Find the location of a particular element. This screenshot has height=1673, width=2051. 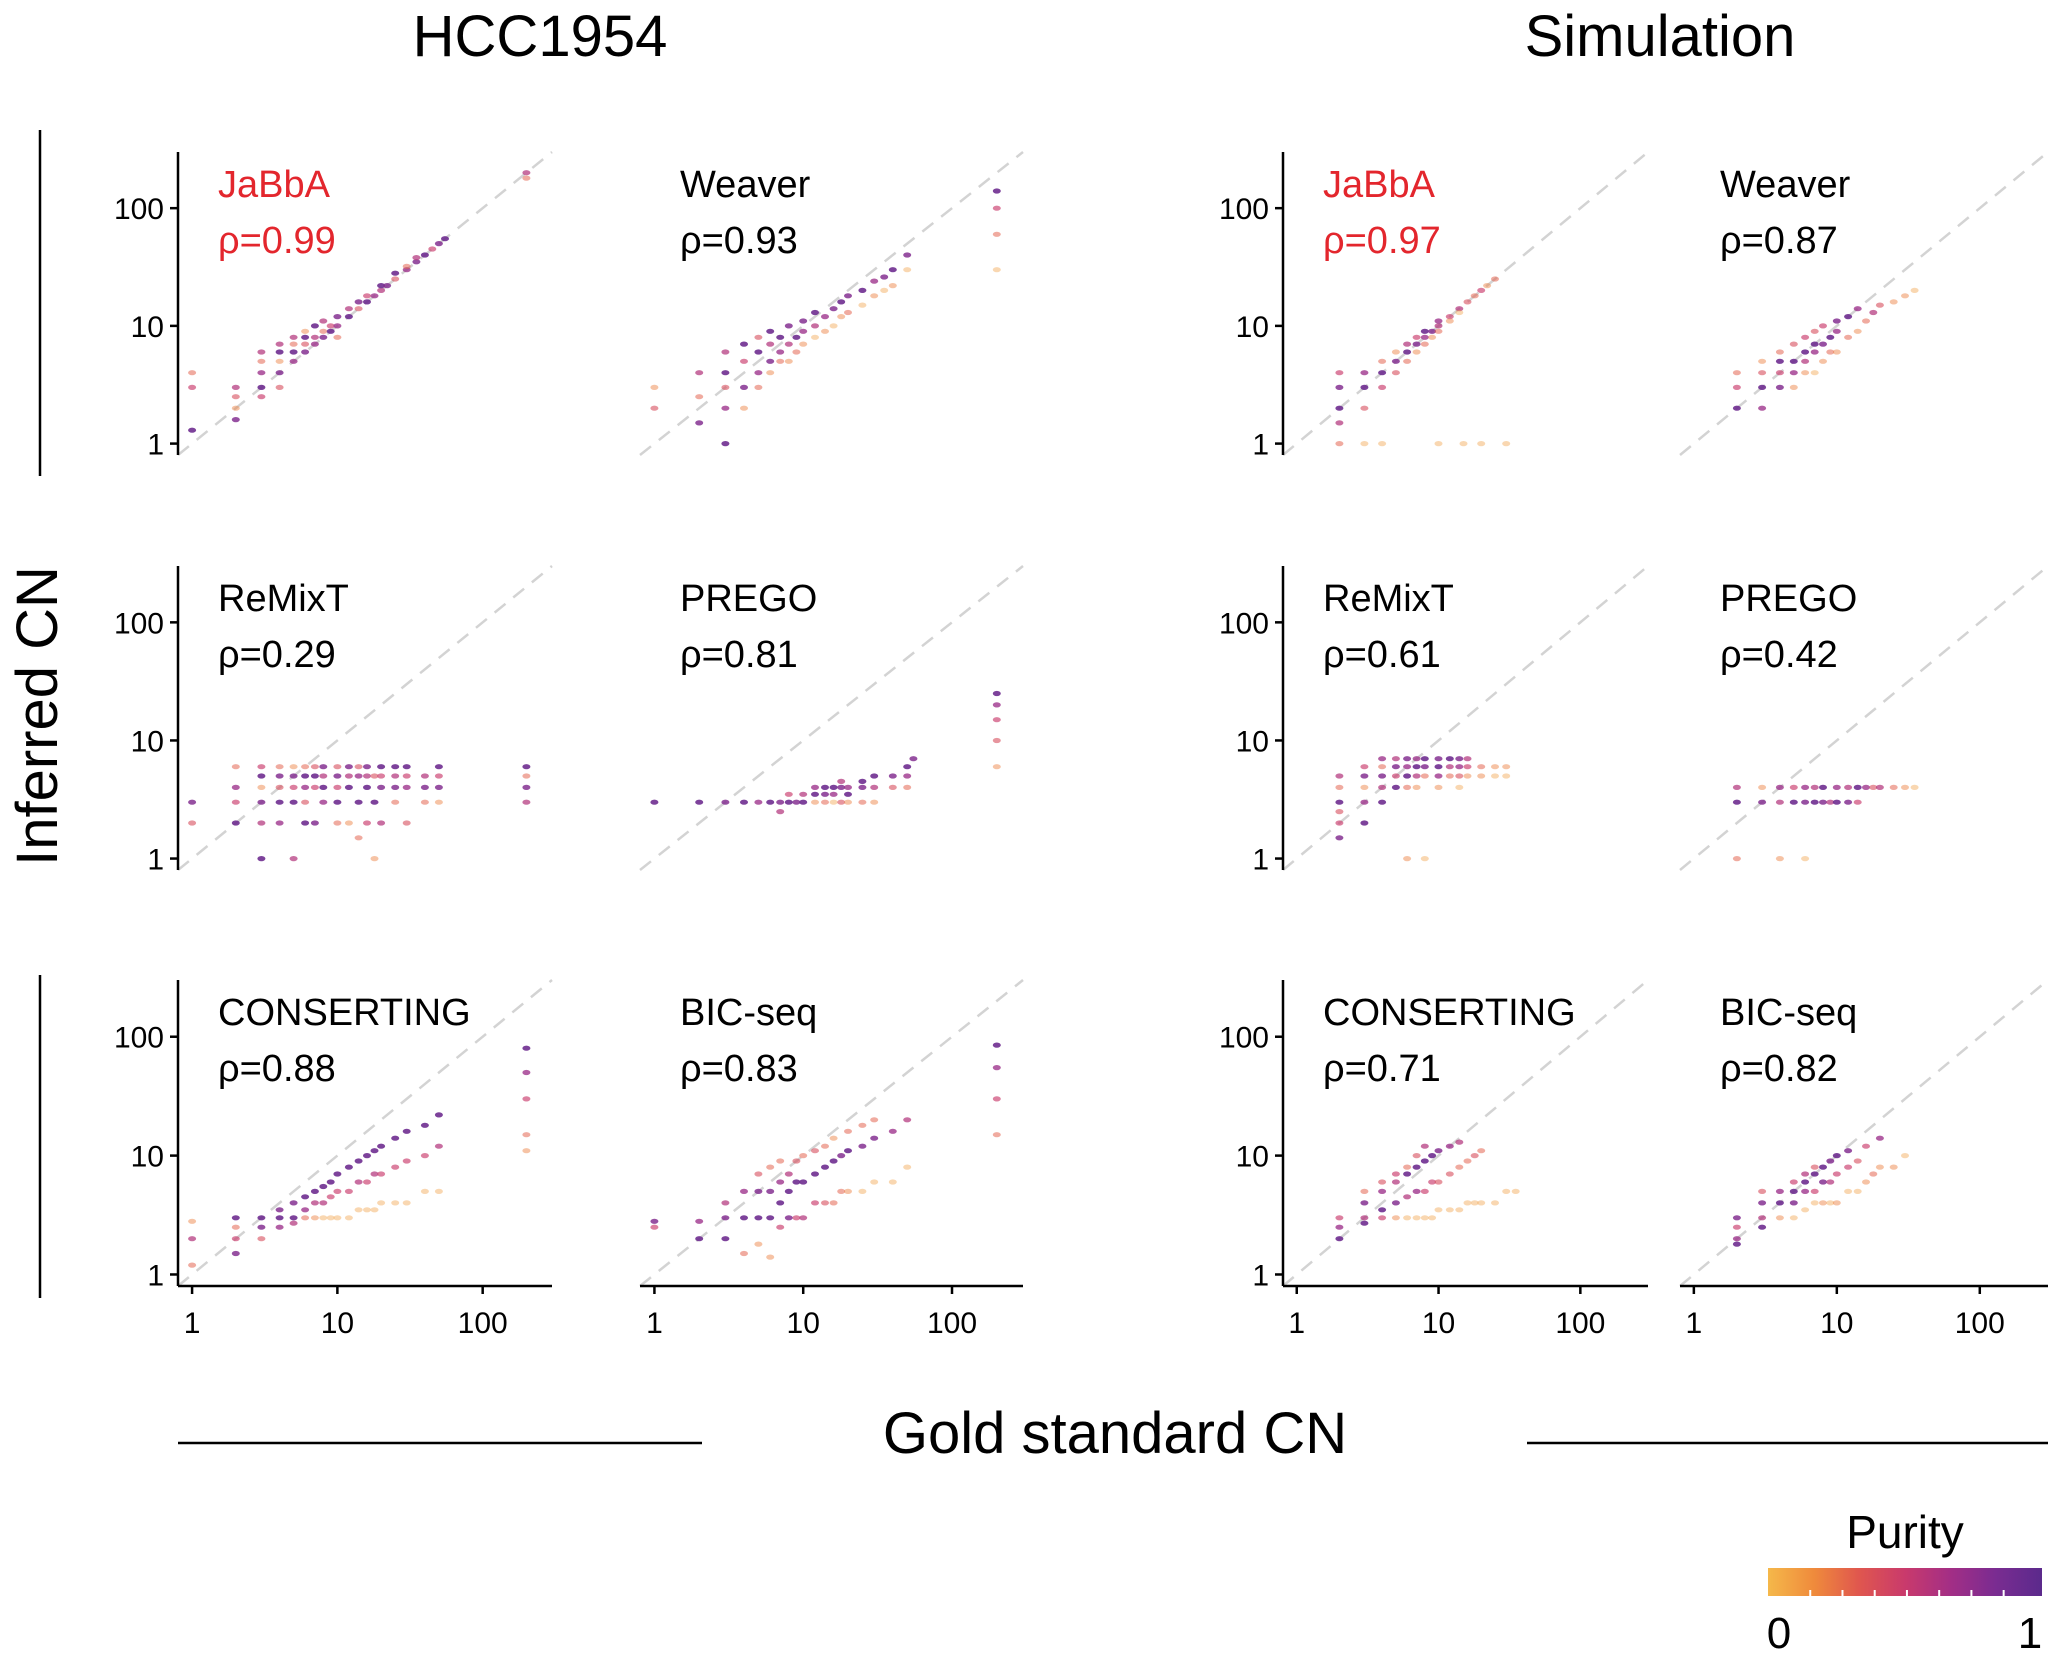

method-label: ReMixT is located at coordinates (283, 599).